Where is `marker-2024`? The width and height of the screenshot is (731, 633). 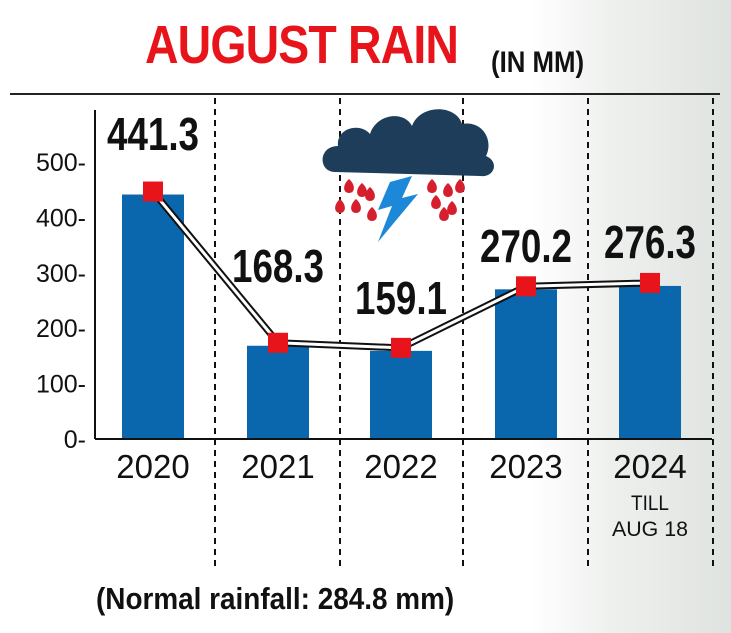 marker-2024 is located at coordinates (650, 282).